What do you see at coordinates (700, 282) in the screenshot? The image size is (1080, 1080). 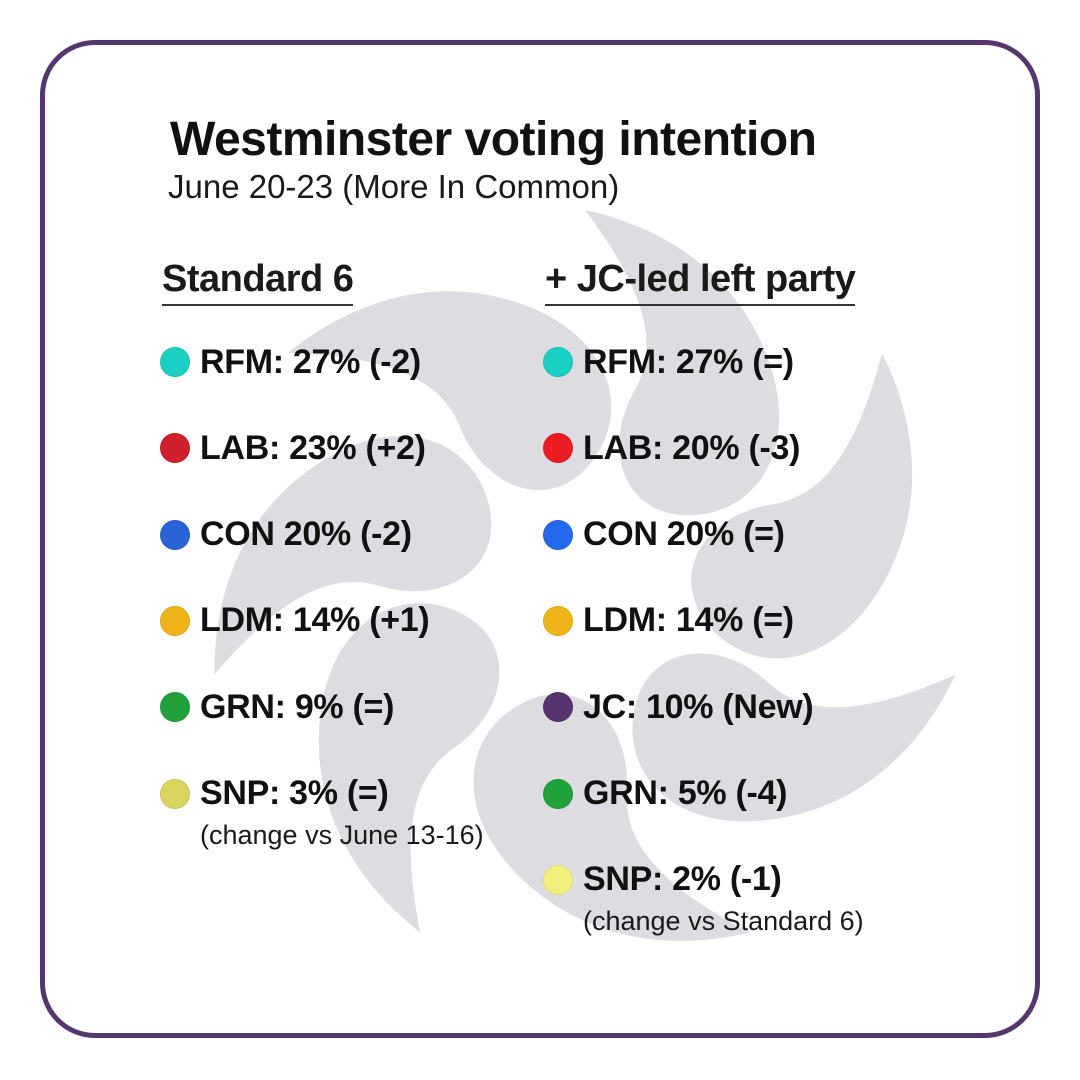 I see `column-header-jc: + JC-led left party` at bounding box center [700, 282].